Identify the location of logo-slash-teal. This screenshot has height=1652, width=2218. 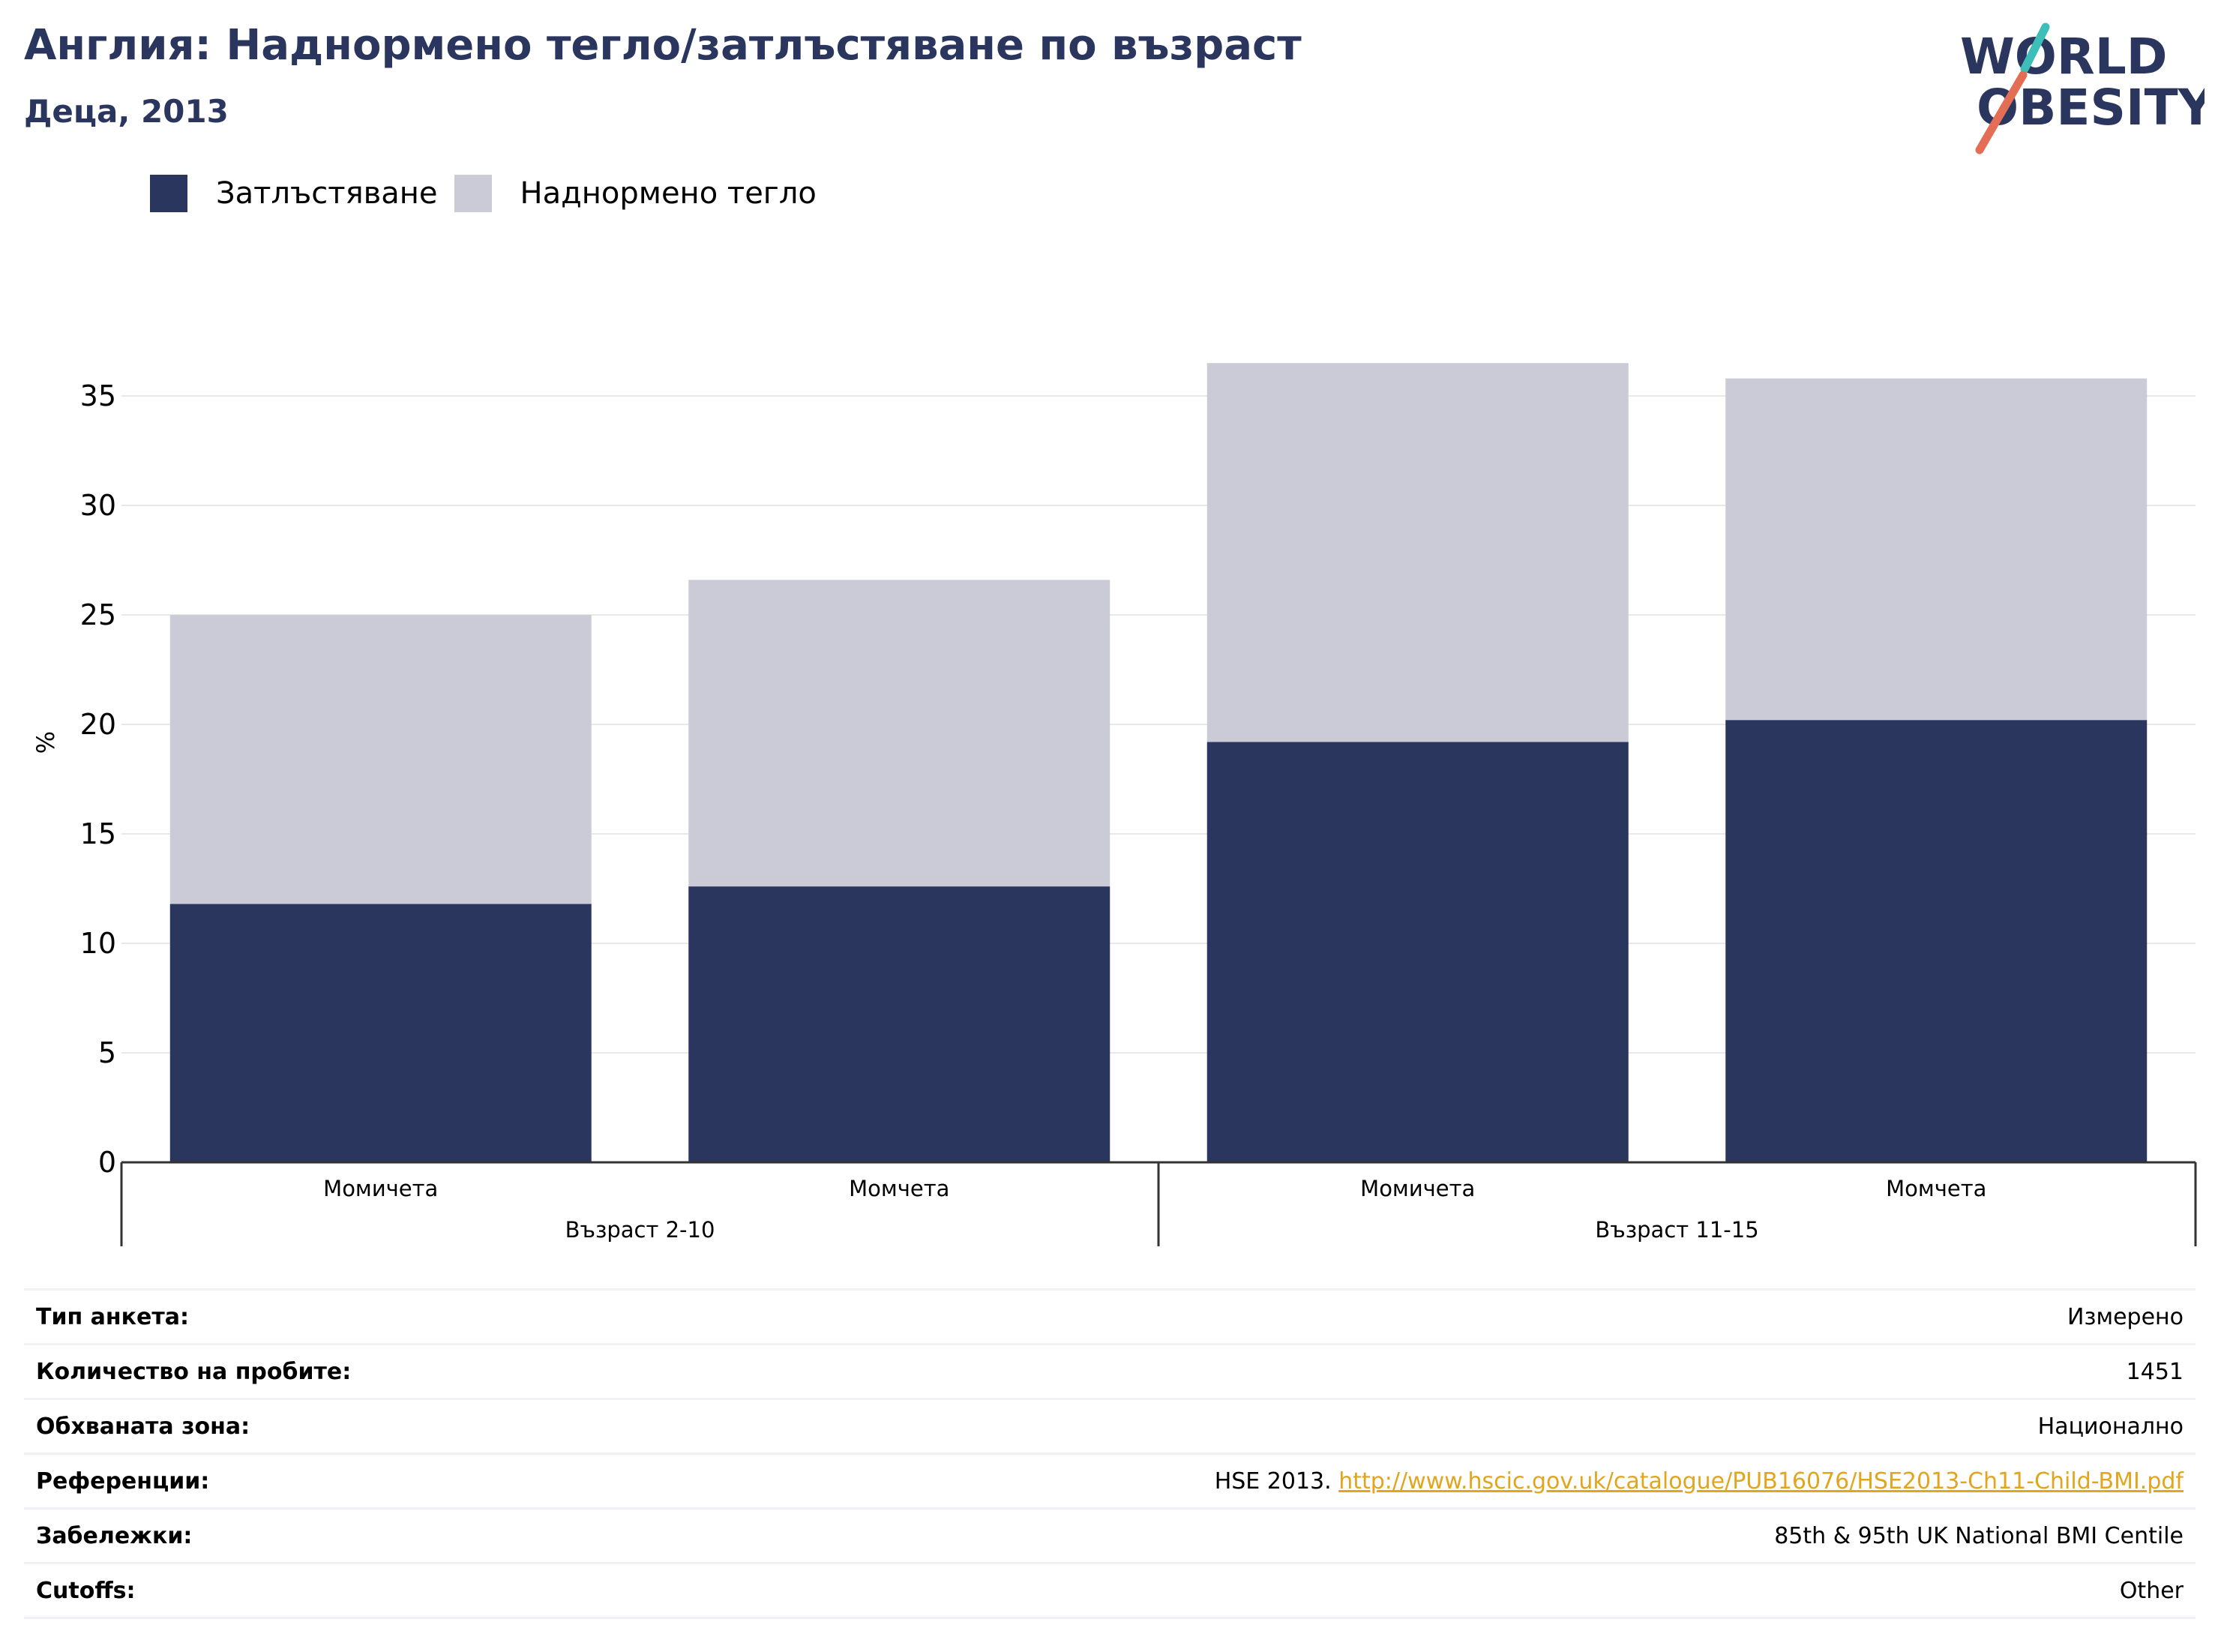
(2035, 47).